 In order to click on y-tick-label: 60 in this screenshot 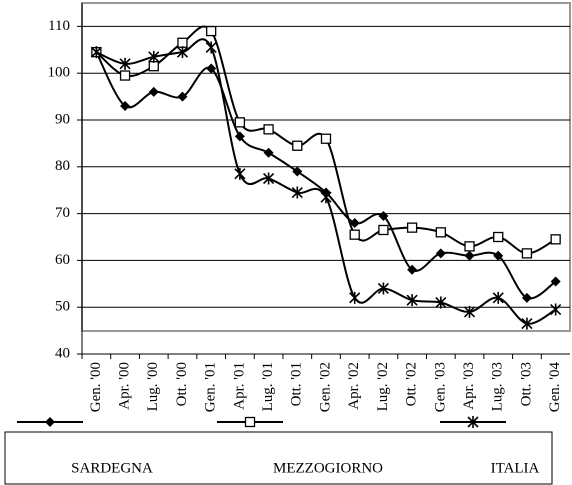, I will do `click(62, 260)`.